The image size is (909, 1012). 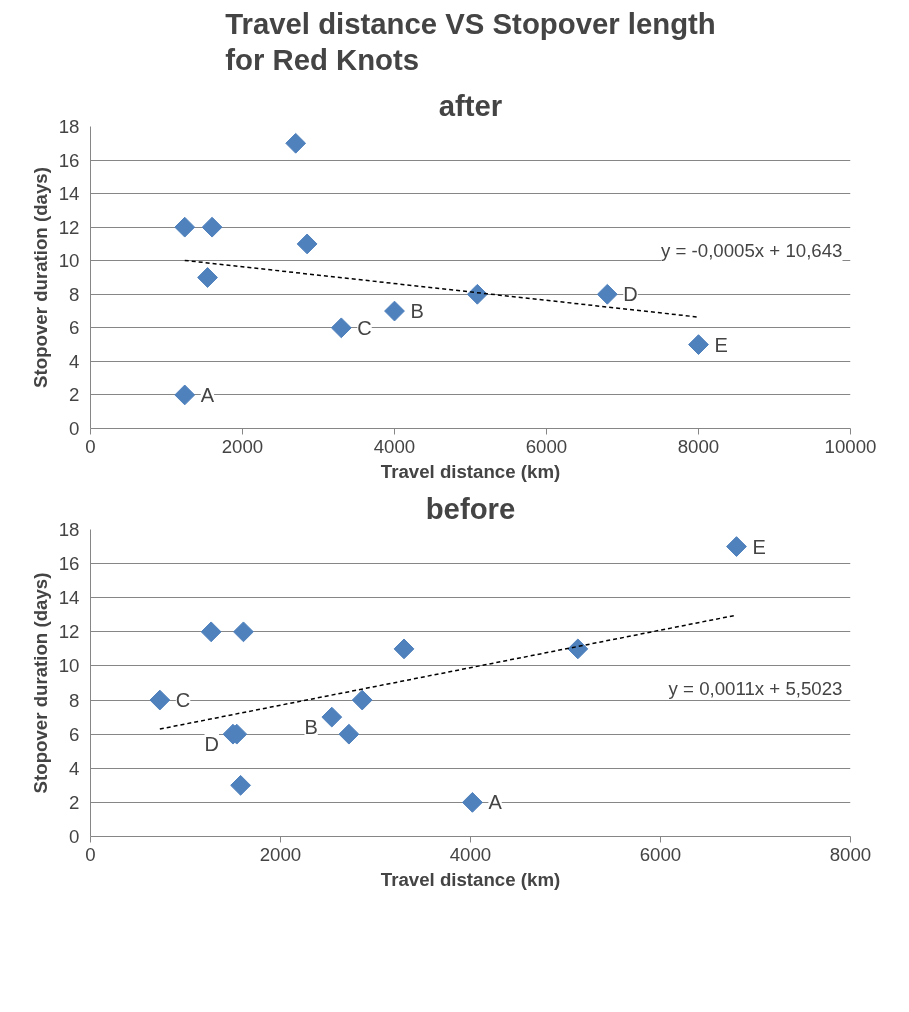 What do you see at coordinates (751, 251) in the screenshot?
I see `annotation: y = -0,0005x + 10,643` at bounding box center [751, 251].